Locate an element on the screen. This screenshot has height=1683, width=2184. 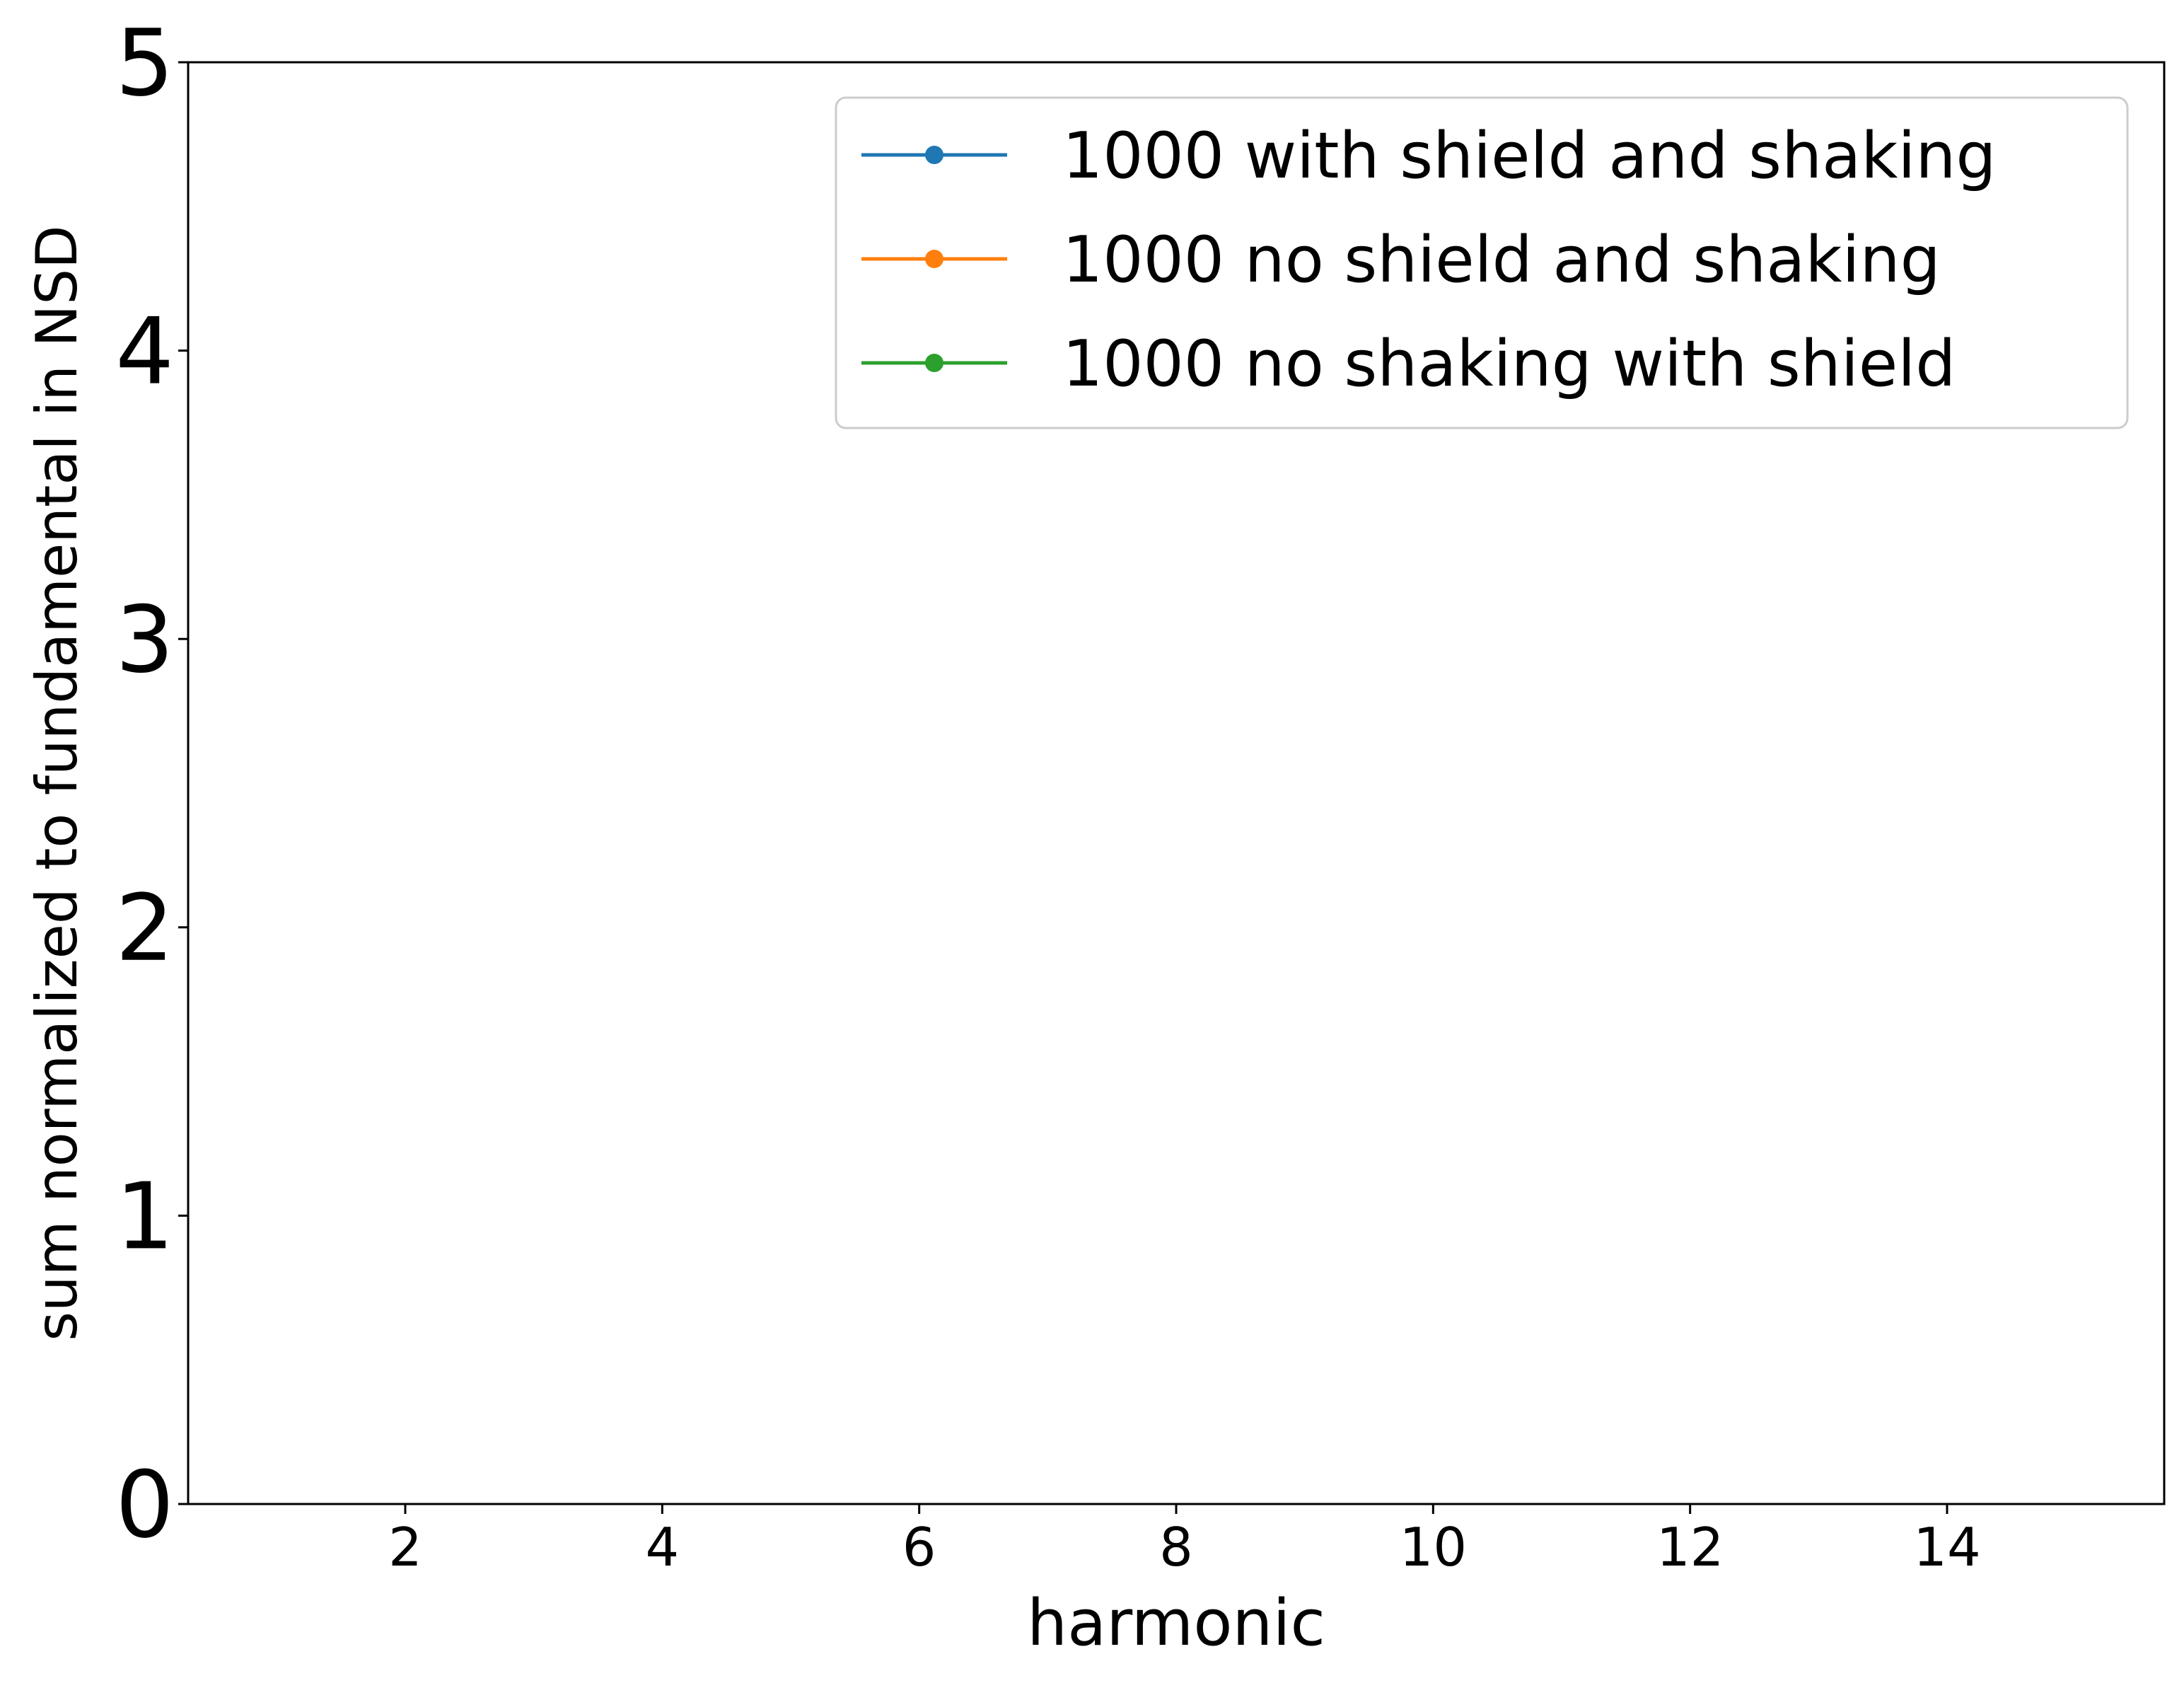
legend-item: 1000 no shield and shaking is located at coordinates (1401, 260).